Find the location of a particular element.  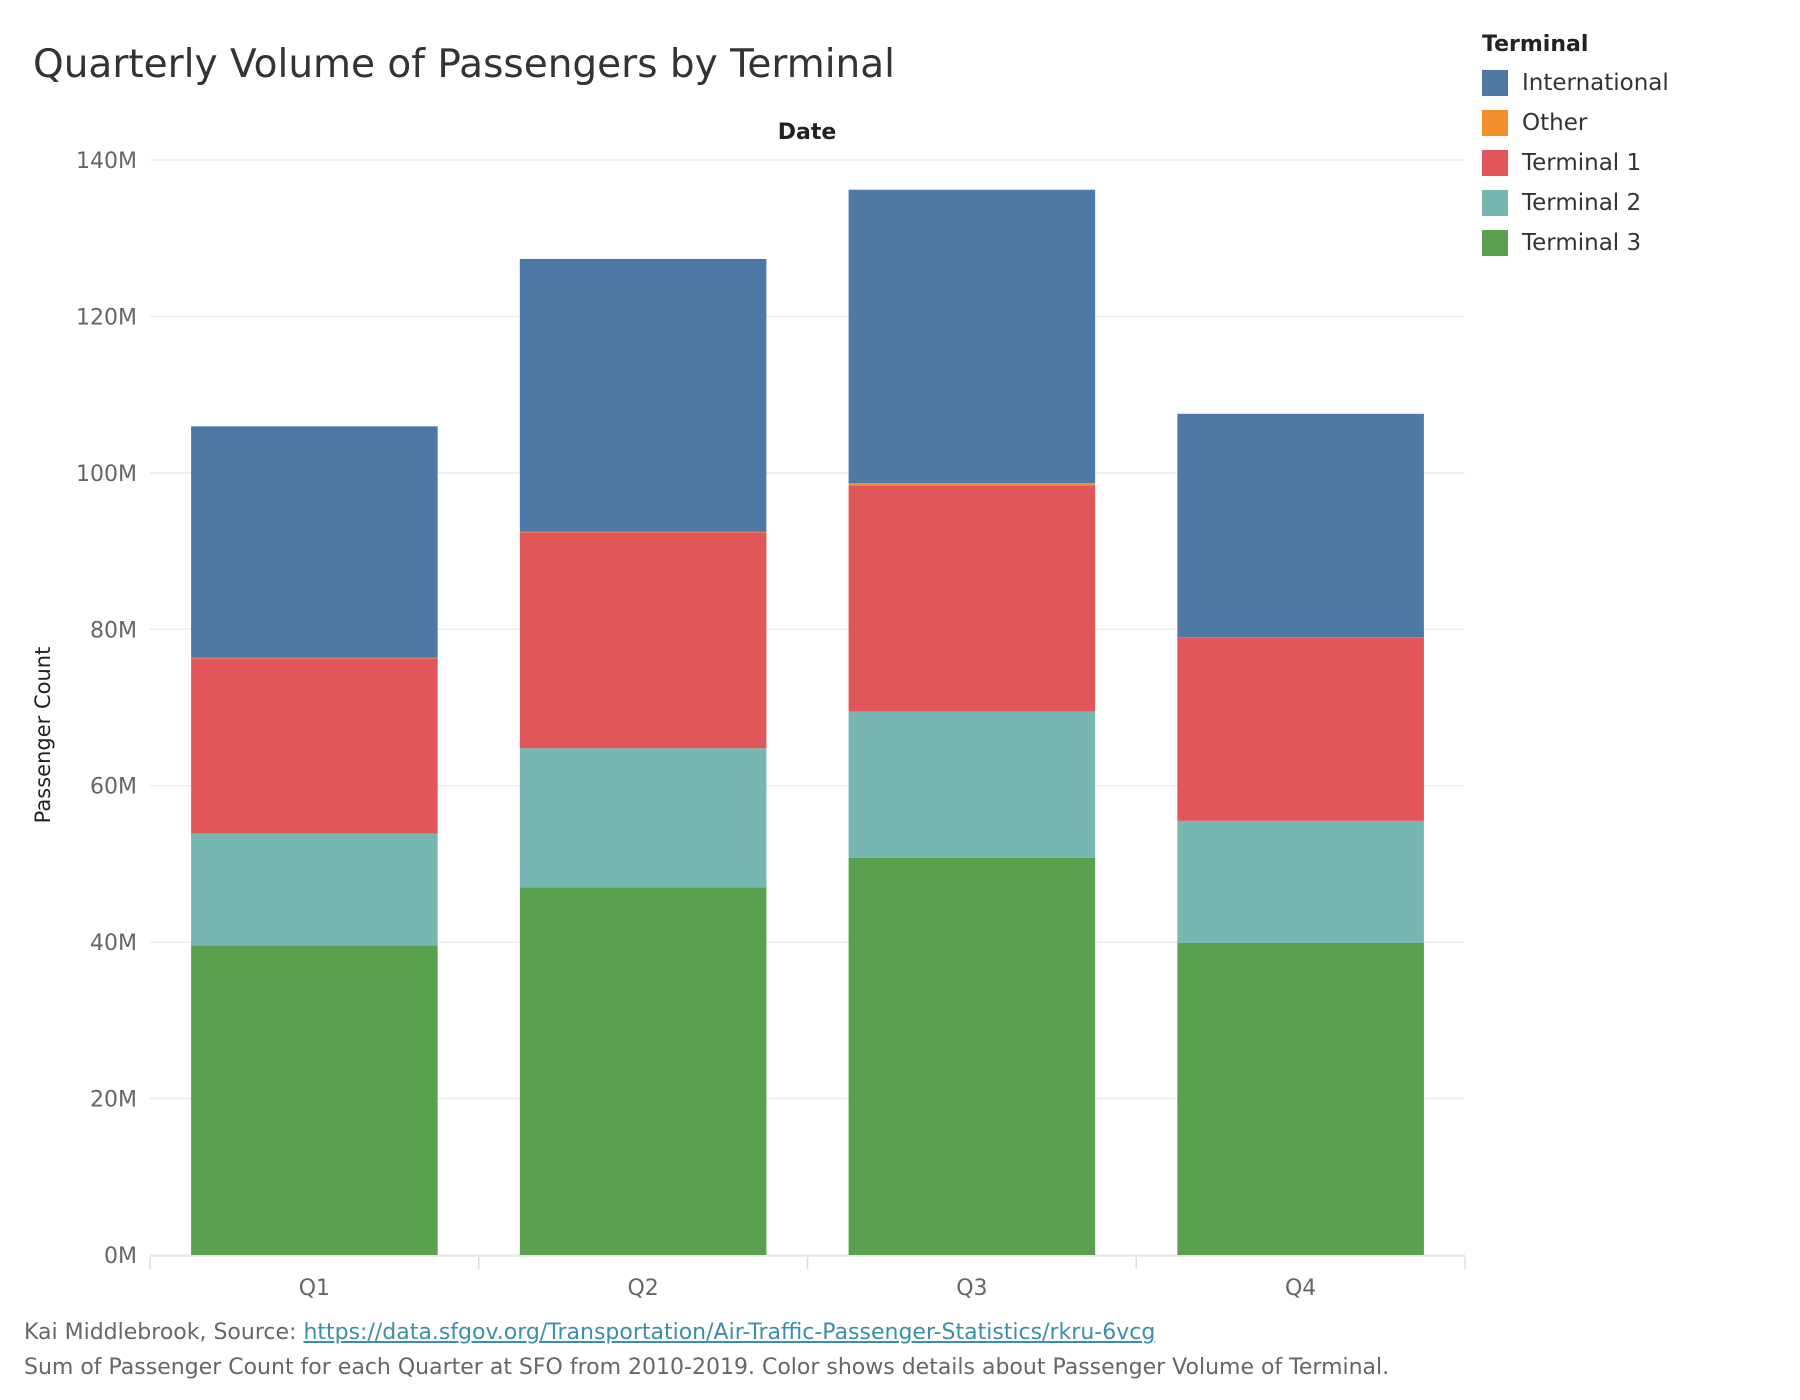

x-tick-label: Q2 is located at coordinates (642, 1288).